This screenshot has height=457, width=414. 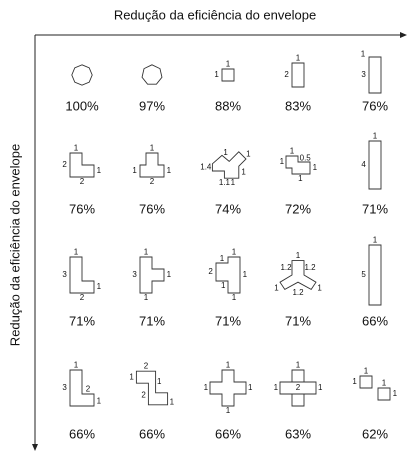 I want to click on percent-label: 97%, so click(x=152, y=105).